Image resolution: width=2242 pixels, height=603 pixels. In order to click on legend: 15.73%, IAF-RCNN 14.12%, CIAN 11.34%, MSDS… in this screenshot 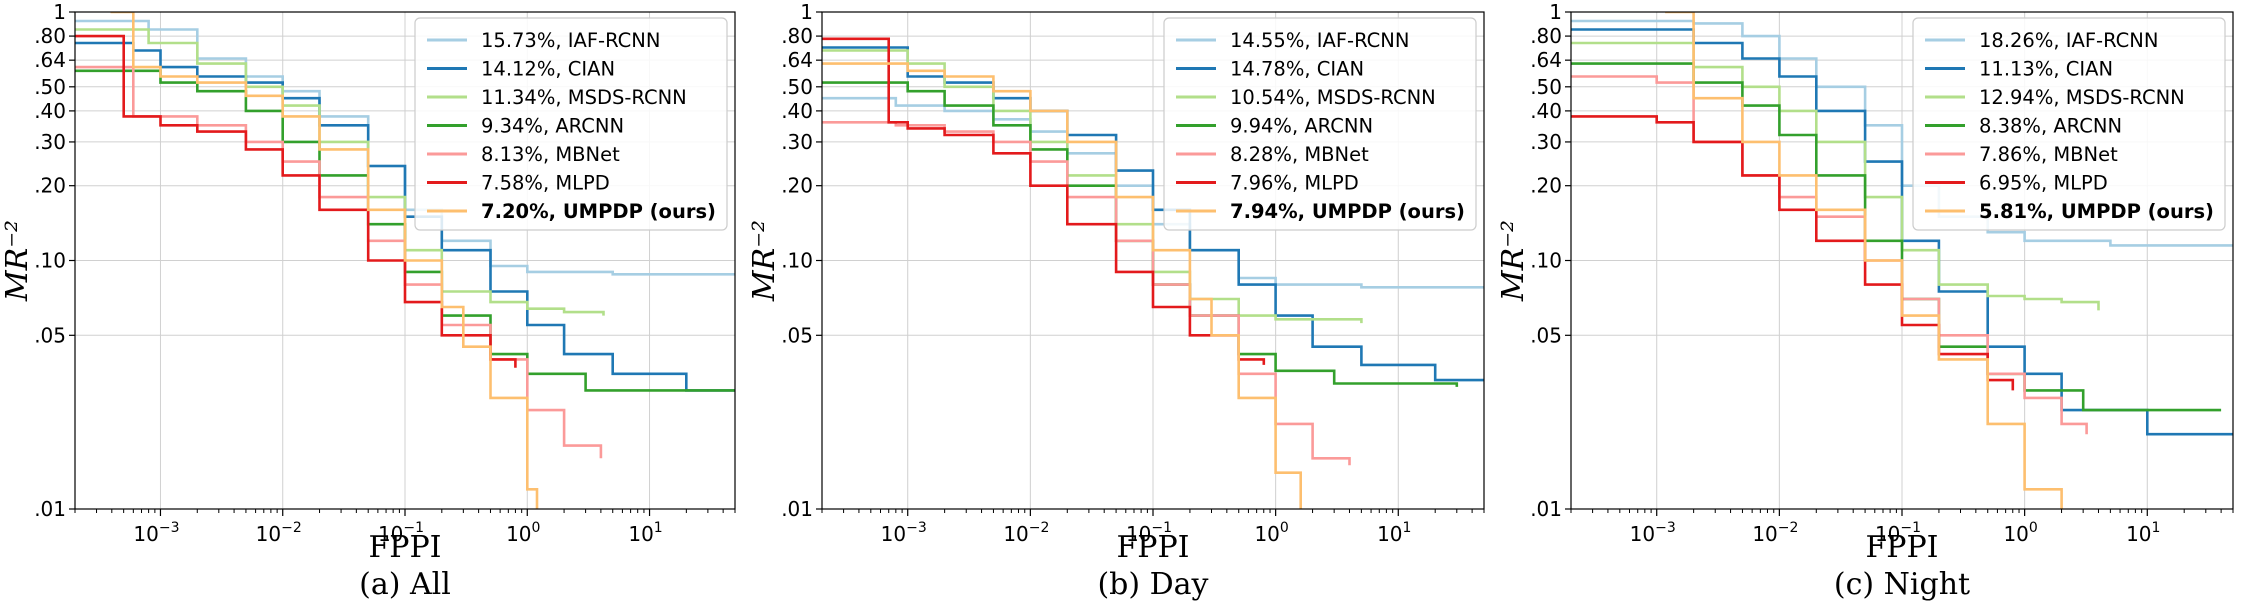, I will do `click(571, 124)`.